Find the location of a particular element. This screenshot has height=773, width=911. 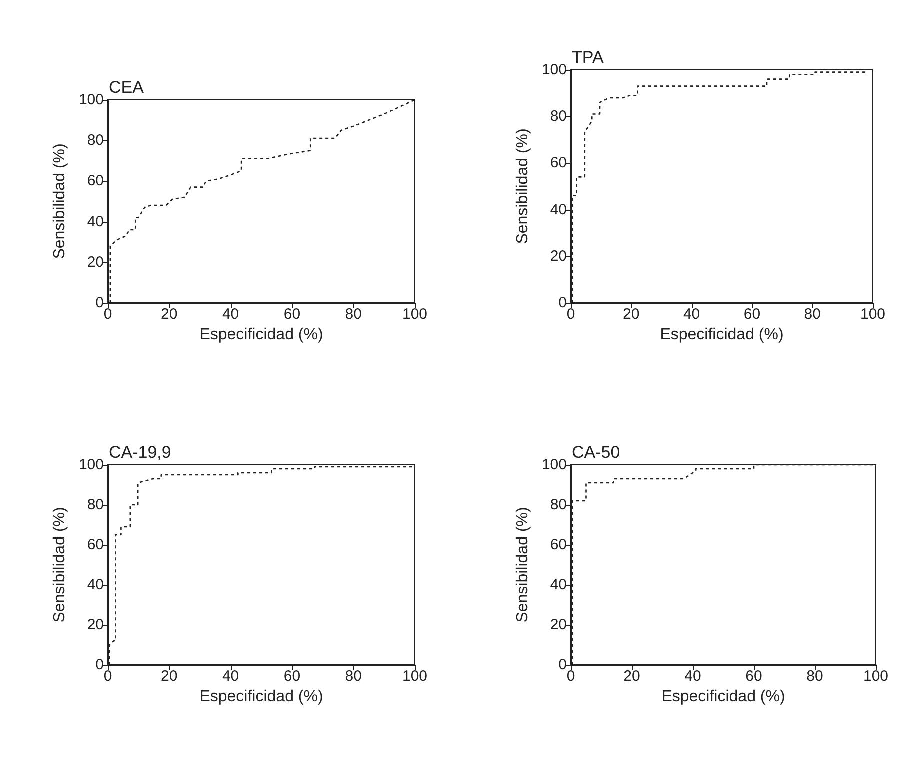

chart-title: CEA is located at coordinates (127, 87).